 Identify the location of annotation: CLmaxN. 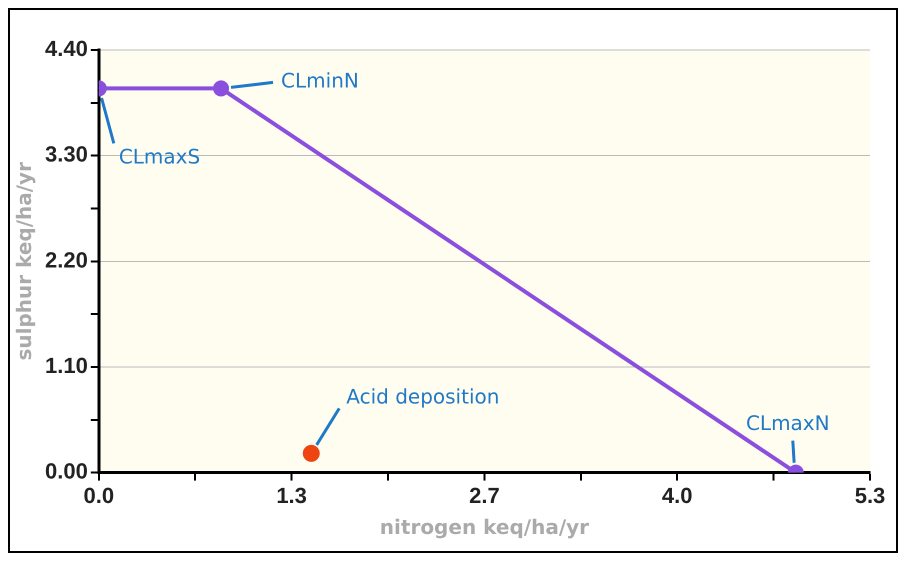
(788, 422).